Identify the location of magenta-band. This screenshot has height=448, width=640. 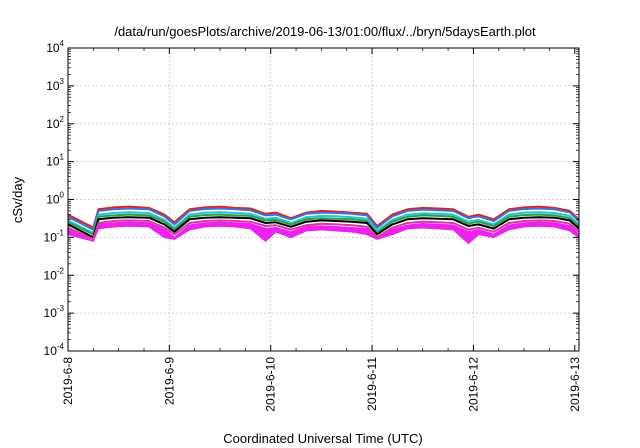
(323, 233).